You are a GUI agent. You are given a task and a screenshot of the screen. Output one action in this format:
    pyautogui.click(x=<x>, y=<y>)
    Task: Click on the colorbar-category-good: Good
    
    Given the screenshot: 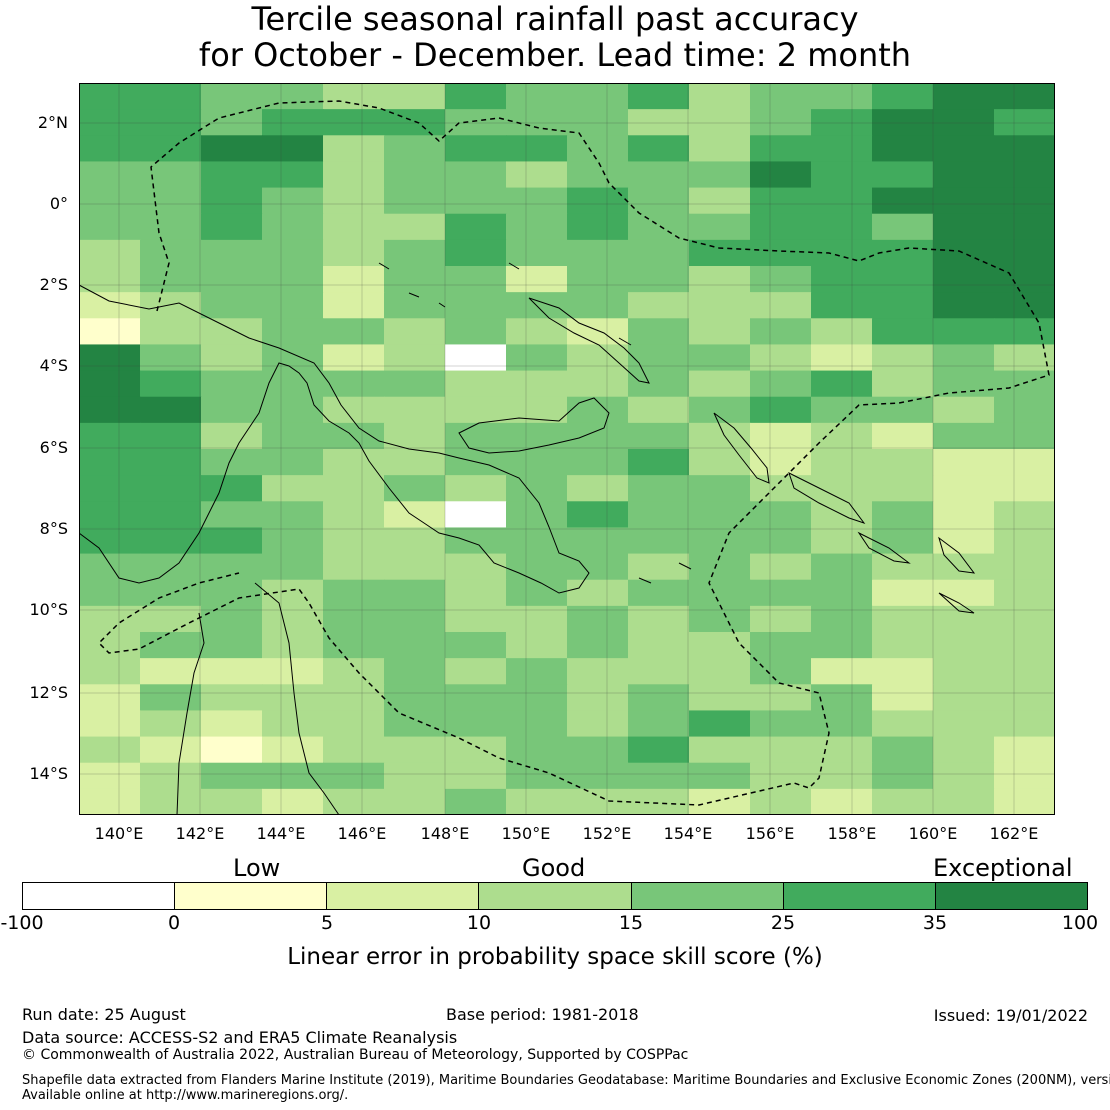 What is the action you would take?
    pyautogui.click(x=554, y=868)
    